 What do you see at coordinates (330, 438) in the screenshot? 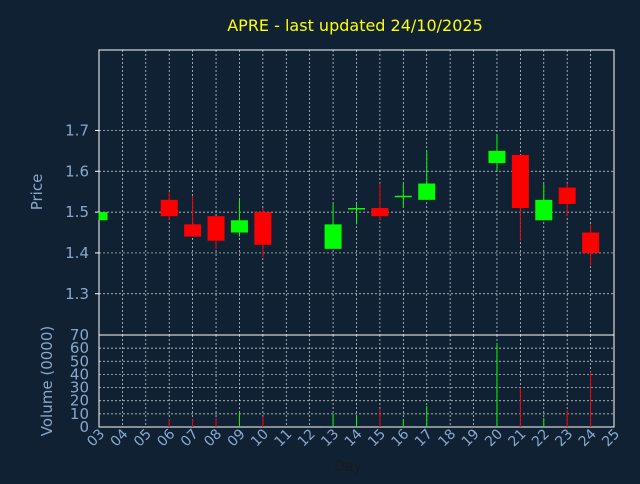
I see `x-tick-label: 13` at bounding box center [330, 438].